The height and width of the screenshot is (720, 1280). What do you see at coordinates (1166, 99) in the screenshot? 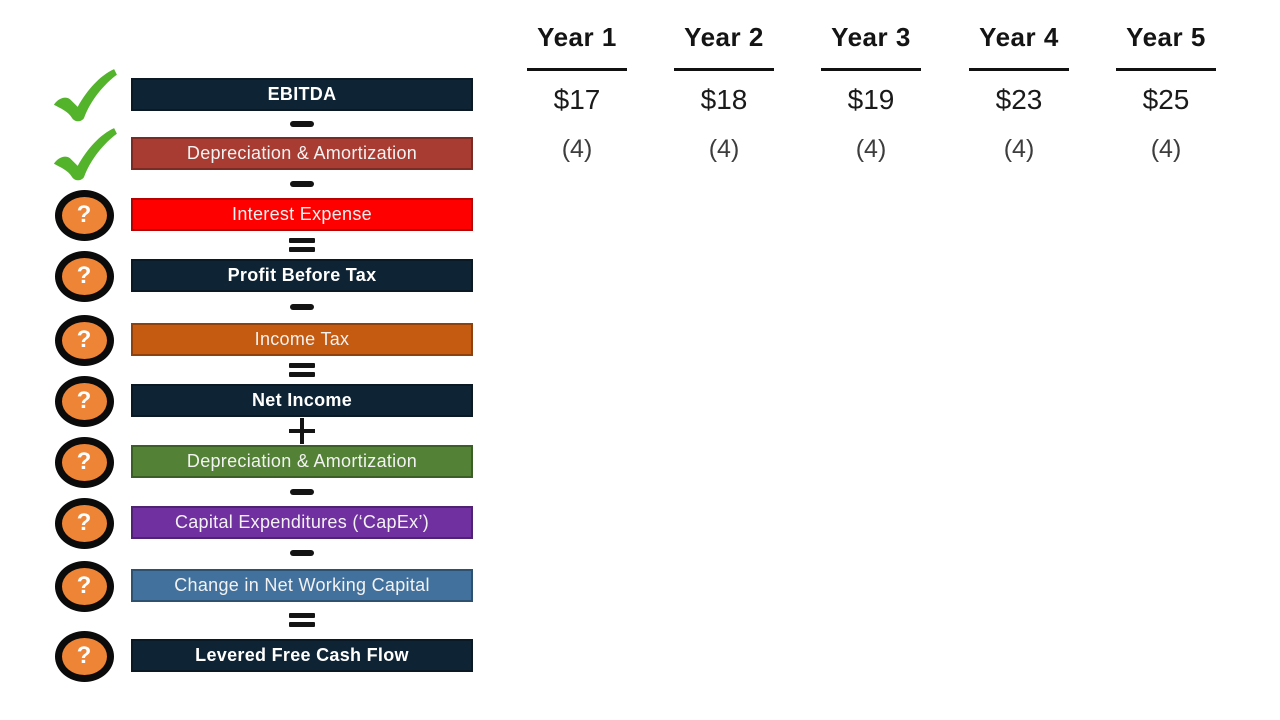
I see `ebitda-value: $25` at bounding box center [1166, 99].